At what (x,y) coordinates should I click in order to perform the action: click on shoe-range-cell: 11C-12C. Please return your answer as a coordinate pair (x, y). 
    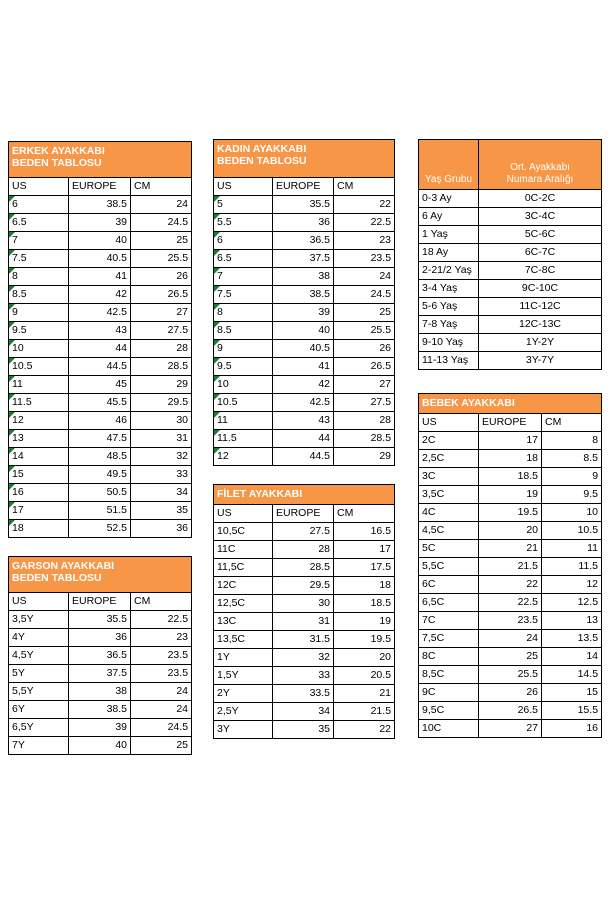
    Looking at the image, I should click on (540, 306).